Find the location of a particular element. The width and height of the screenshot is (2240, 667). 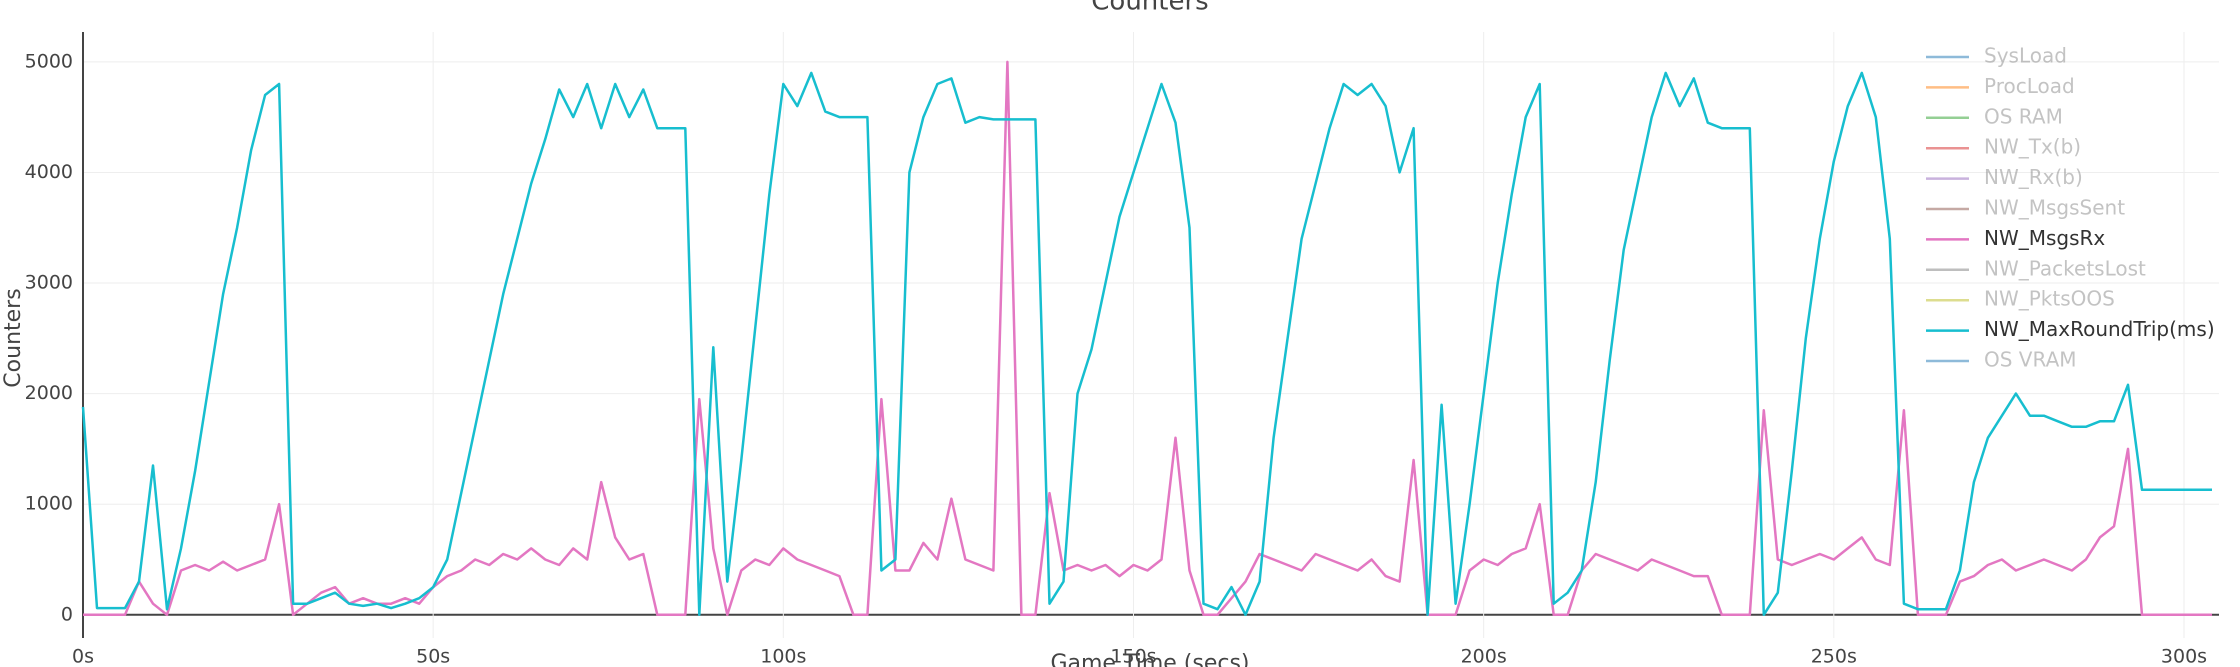

legend-label: NW_PacketsLost is located at coordinates (2065, 268).